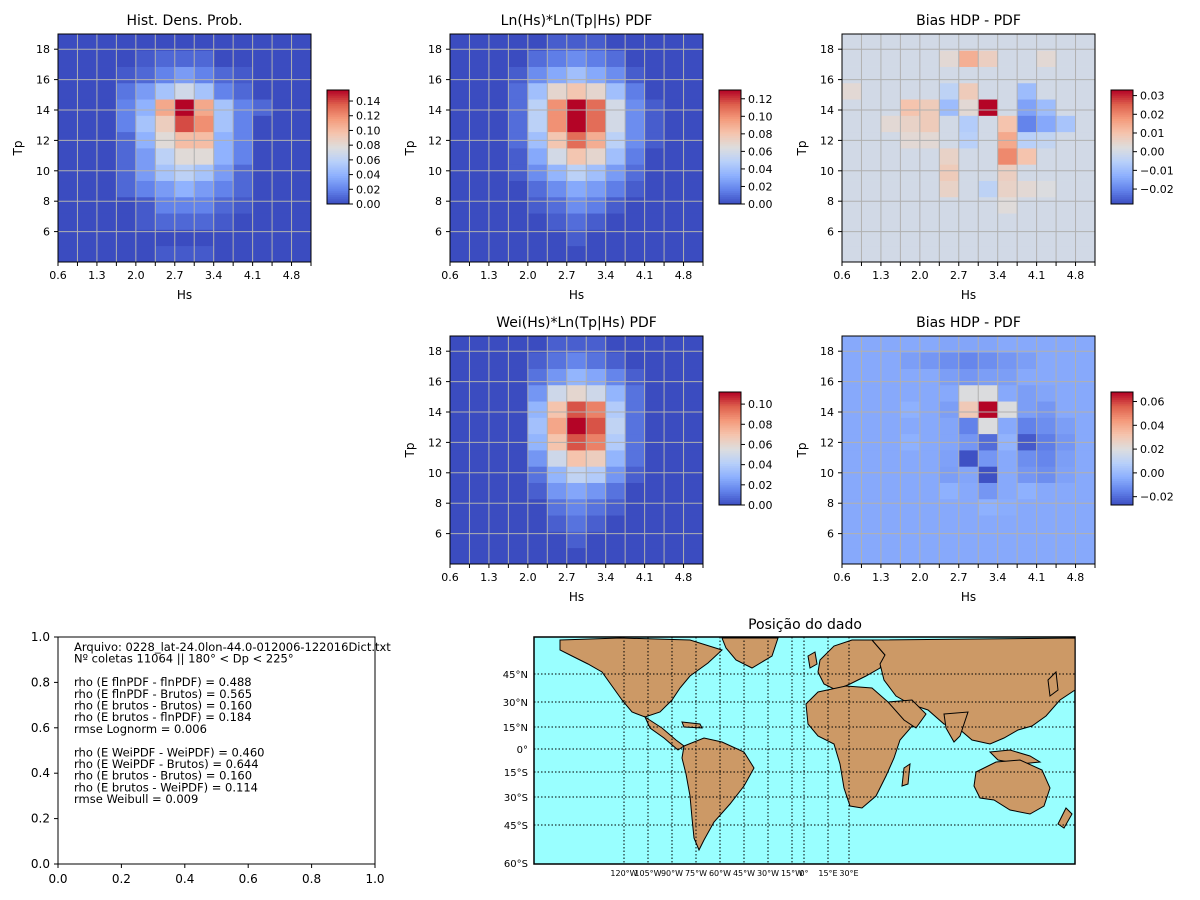  What do you see at coordinates (623, 873) in the screenshot?
I see `map-lon-label: 120°W` at bounding box center [623, 873].